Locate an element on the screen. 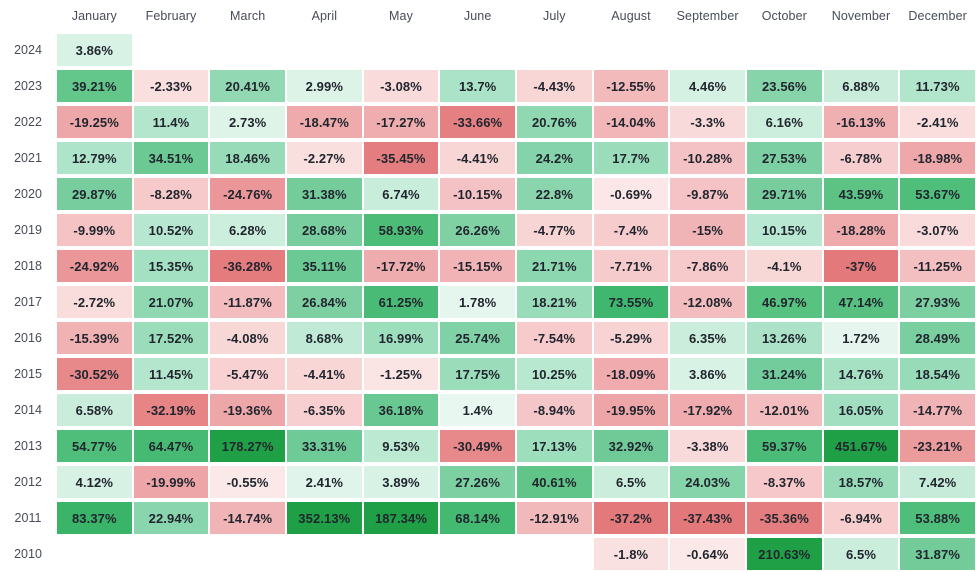 Image resolution: width=976 pixels, height=572 pixels. heatmap-cell: -15% is located at coordinates (707, 230).